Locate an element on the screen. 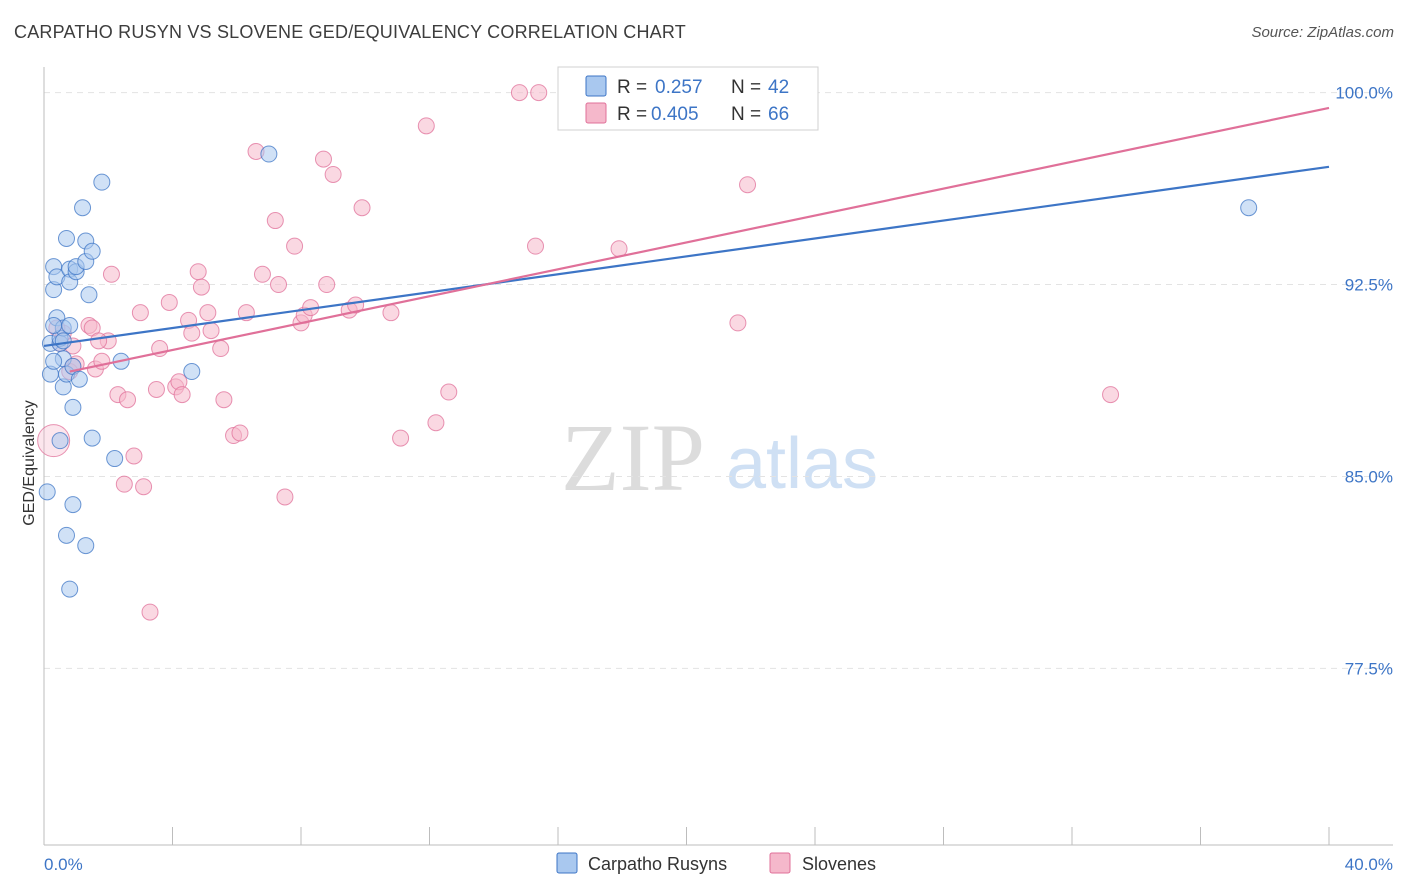  y-tick-label: 85.0% is located at coordinates (1369, 476).